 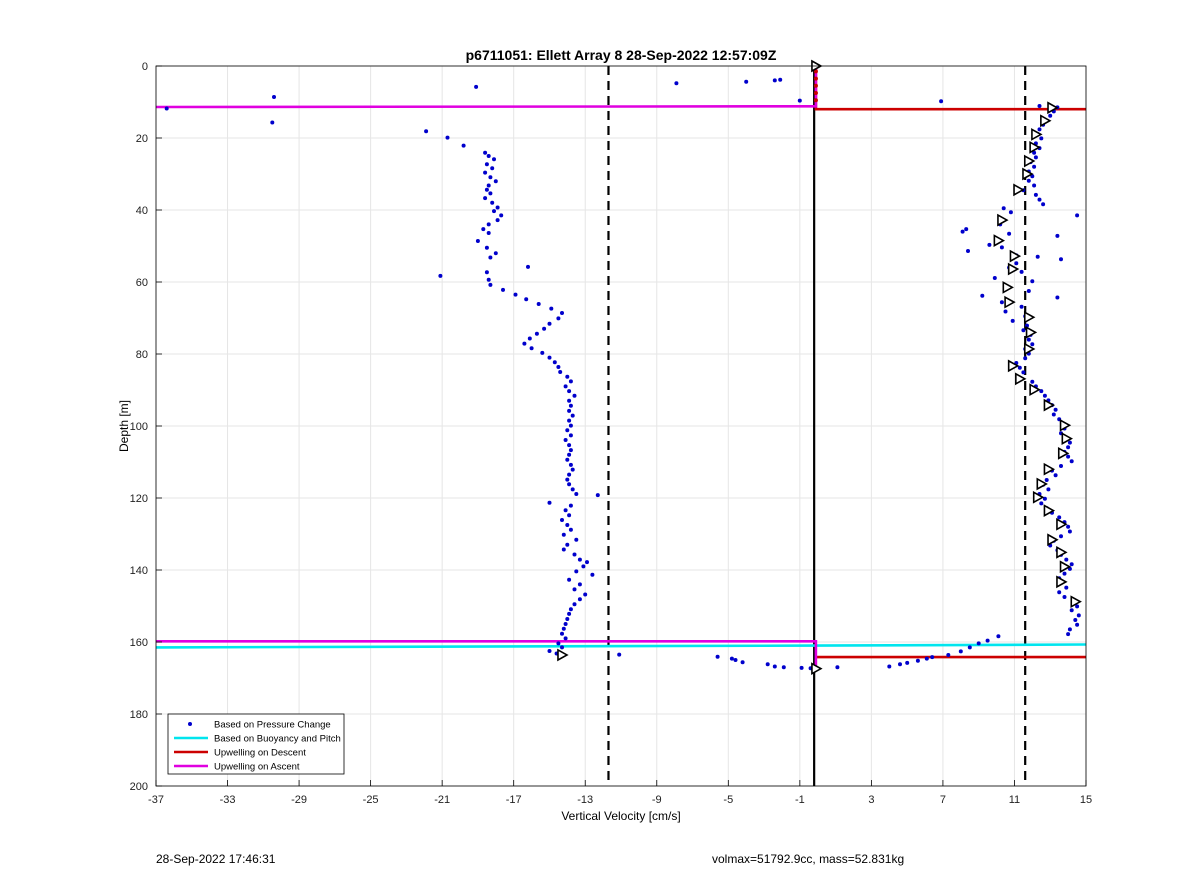 I want to click on footer-timestamp: 28-Sep-2022 17:46:31, so click(x=216, y=859).